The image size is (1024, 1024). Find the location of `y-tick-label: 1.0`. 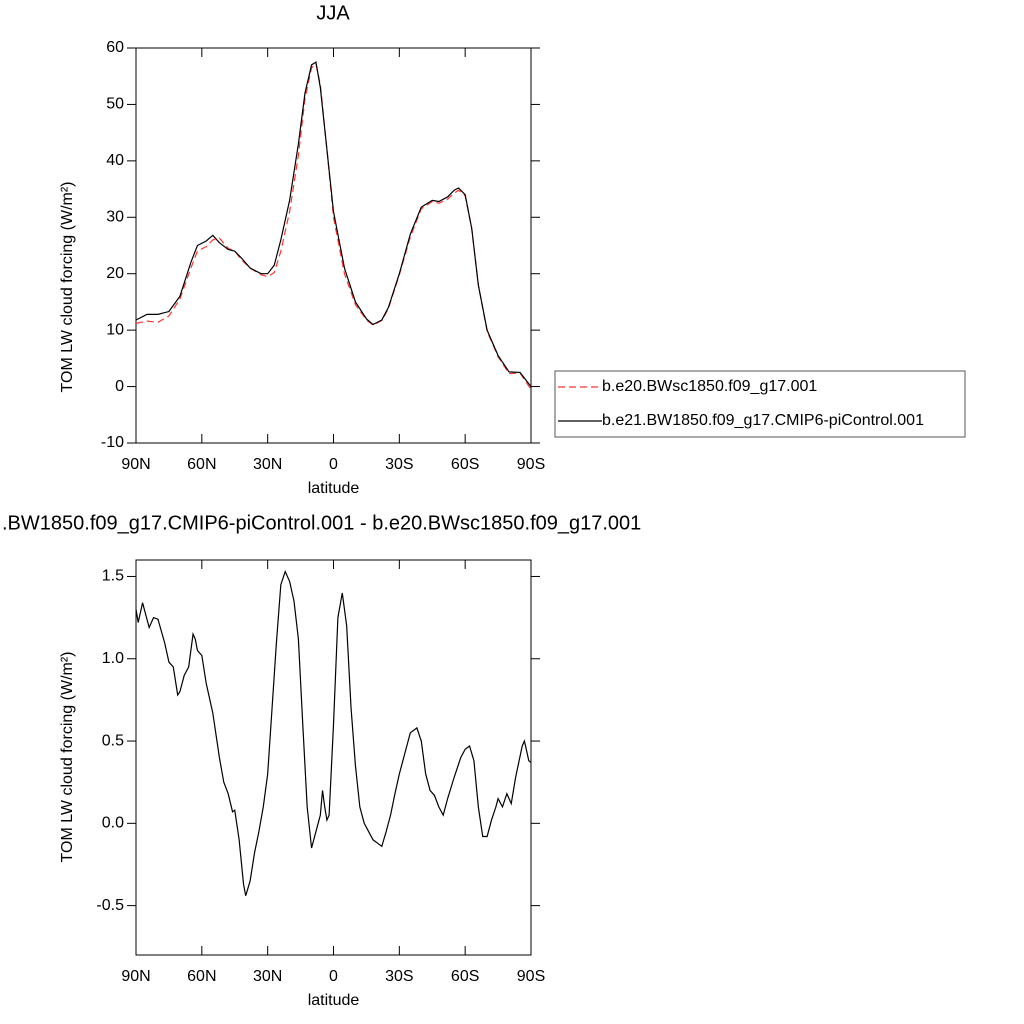

y-tick-label: 1.0 is located at coordinates (113, 658).